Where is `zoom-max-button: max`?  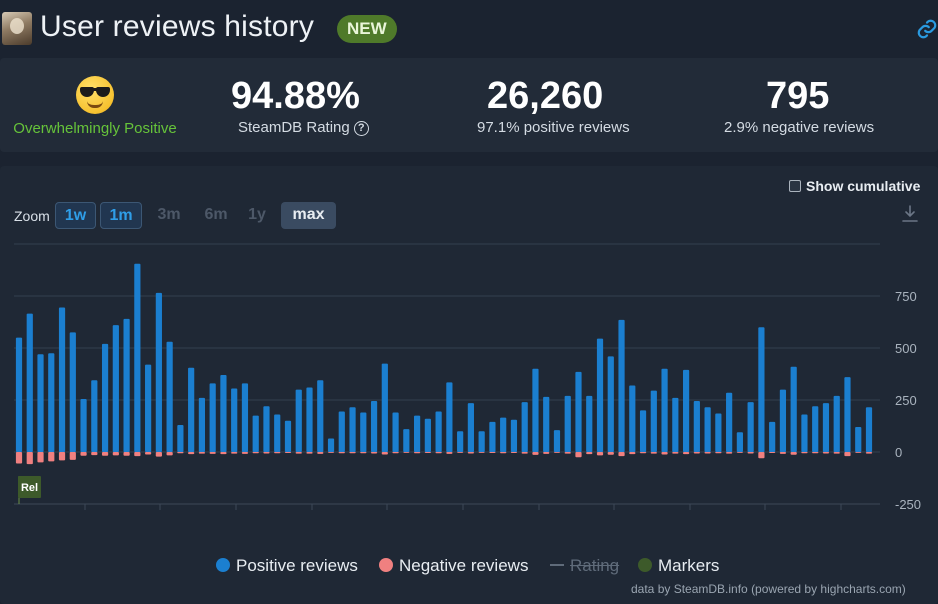 zoom-max-button: max is located at coordinates (308, 215).